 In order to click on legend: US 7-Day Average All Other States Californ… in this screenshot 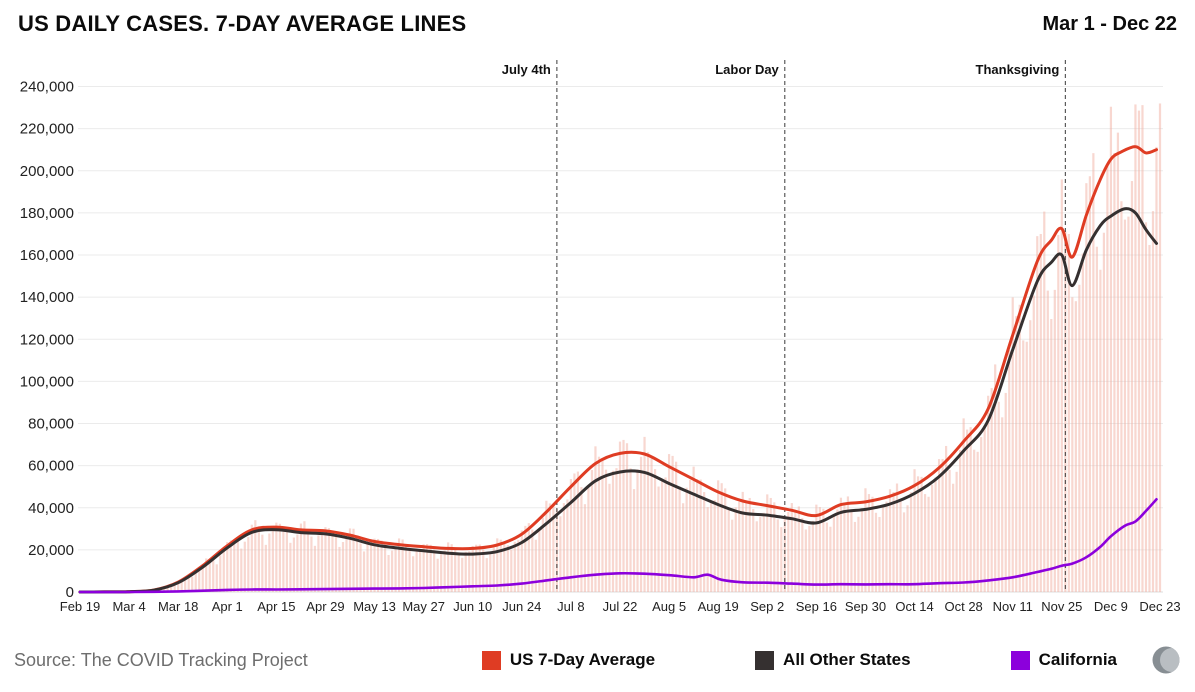, I will do `click(799, 660)`.